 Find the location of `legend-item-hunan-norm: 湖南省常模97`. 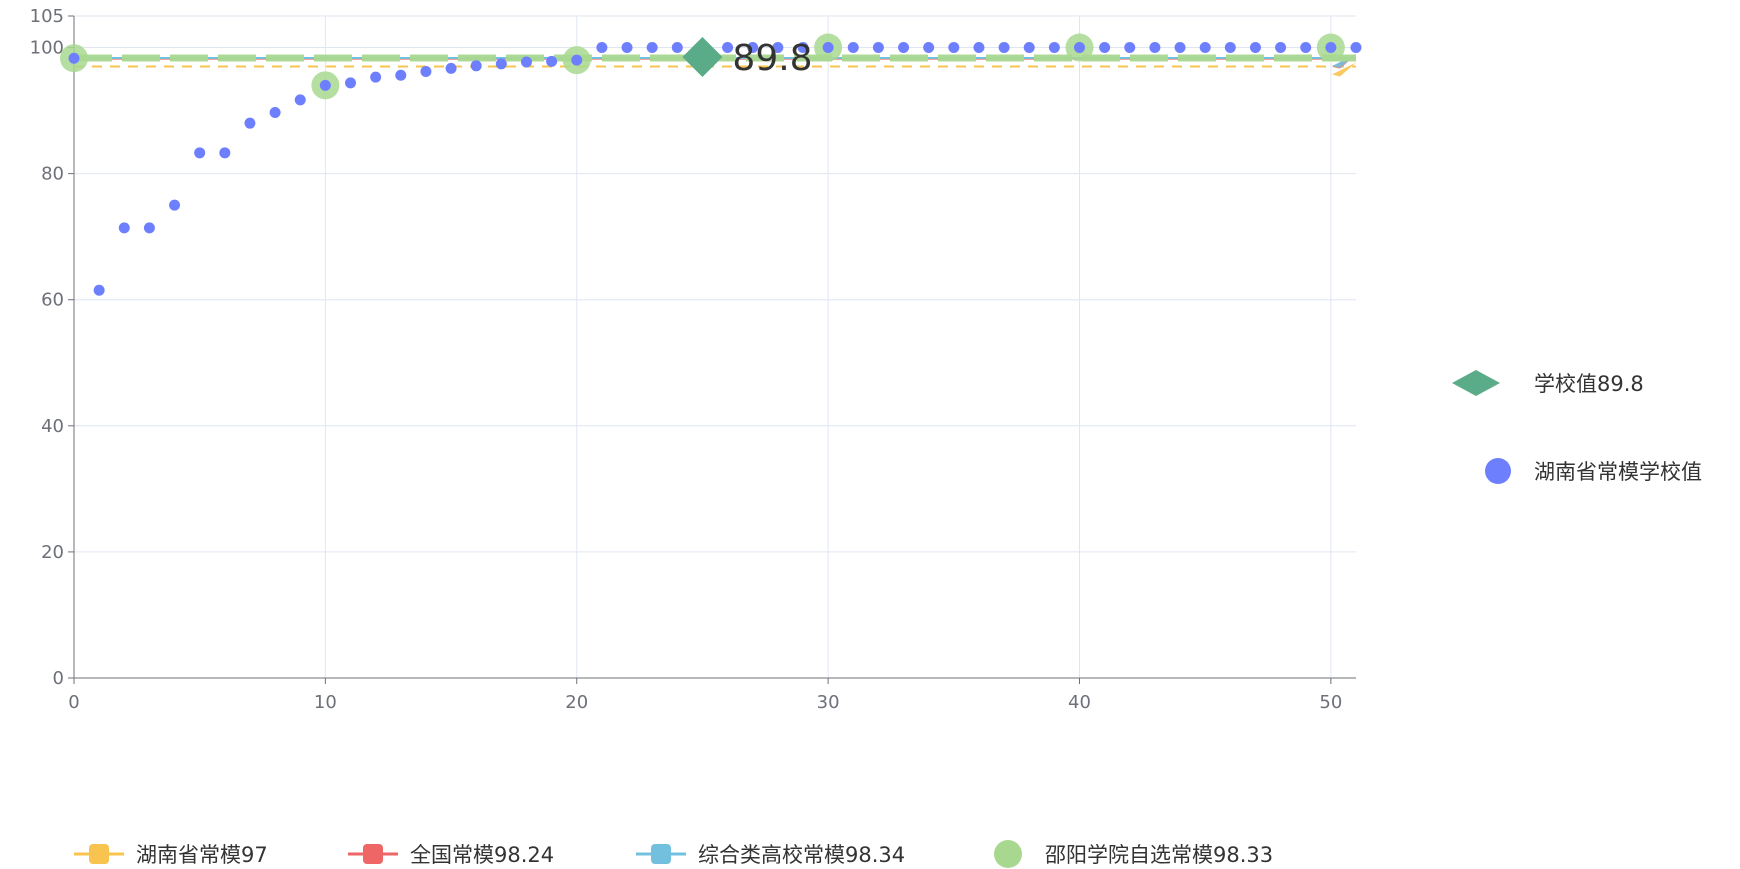

legend-item-hunan-norm: 湖南省常模97 is located at coordinates (202, 855).